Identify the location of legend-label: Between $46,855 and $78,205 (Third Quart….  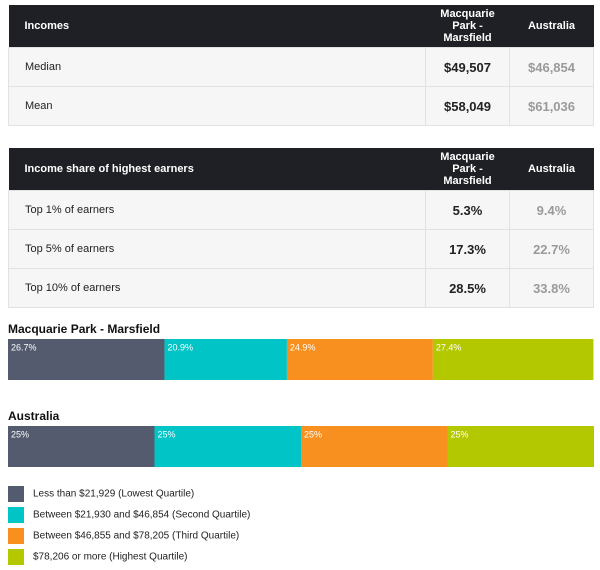
(136, 536).